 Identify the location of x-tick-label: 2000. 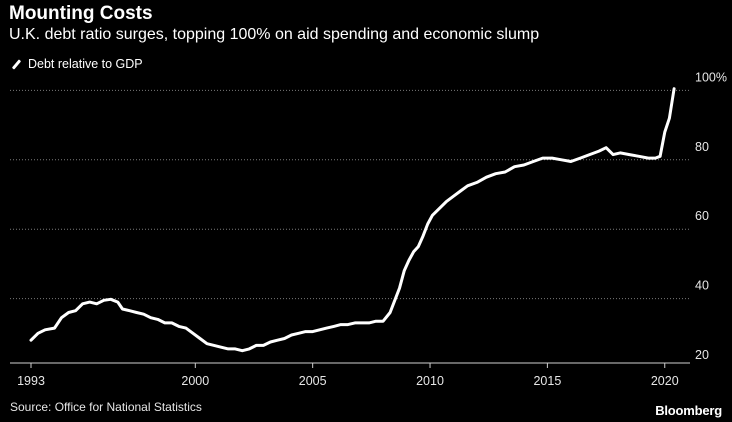
(195, 381).